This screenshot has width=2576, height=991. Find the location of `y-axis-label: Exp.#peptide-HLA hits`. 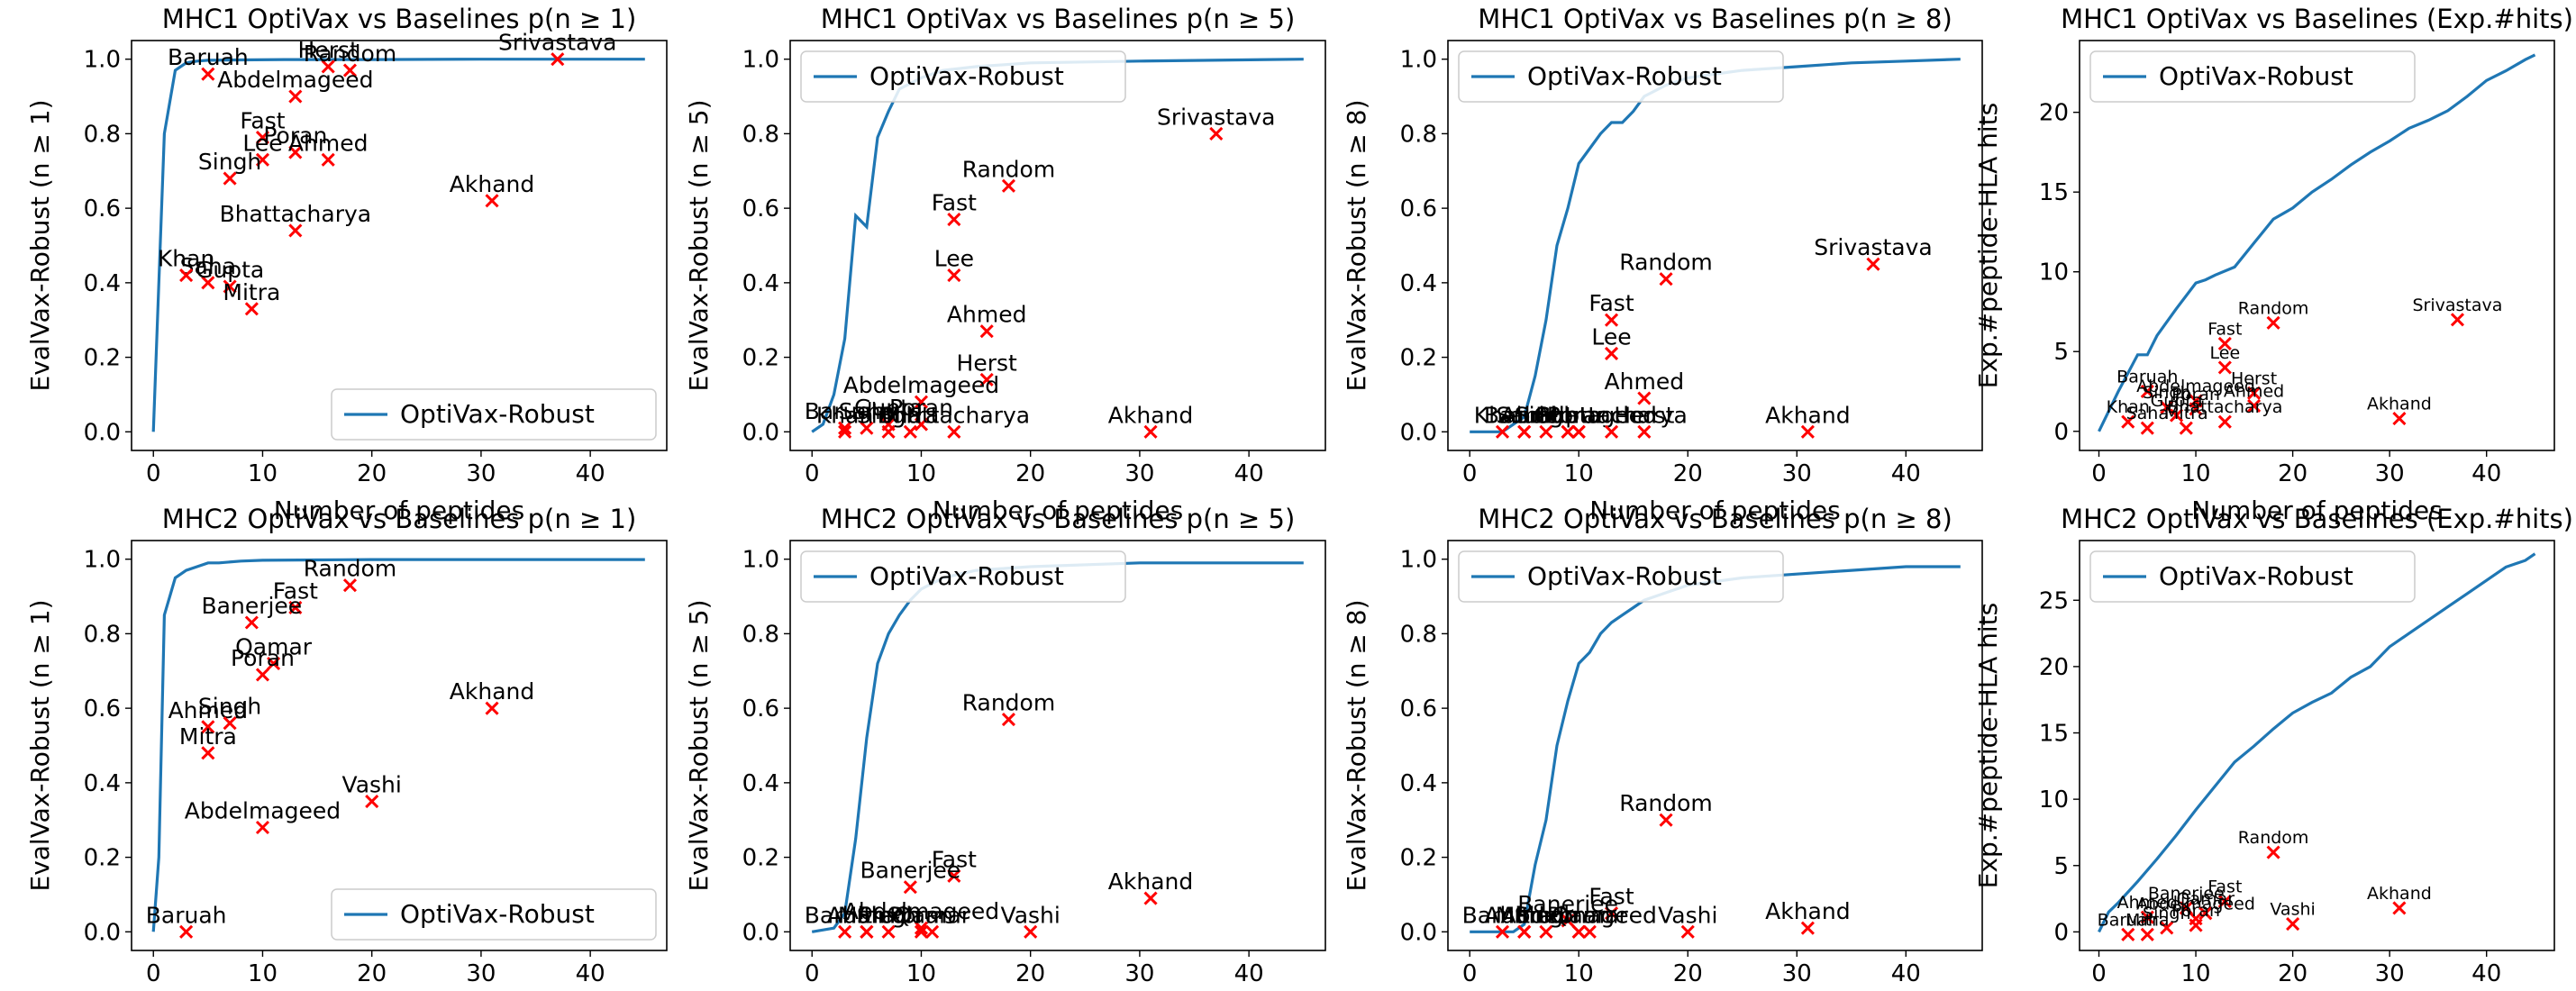

y-axis-label: Exp.#peptide-HLA hits is located at coordinates (1988, 245).